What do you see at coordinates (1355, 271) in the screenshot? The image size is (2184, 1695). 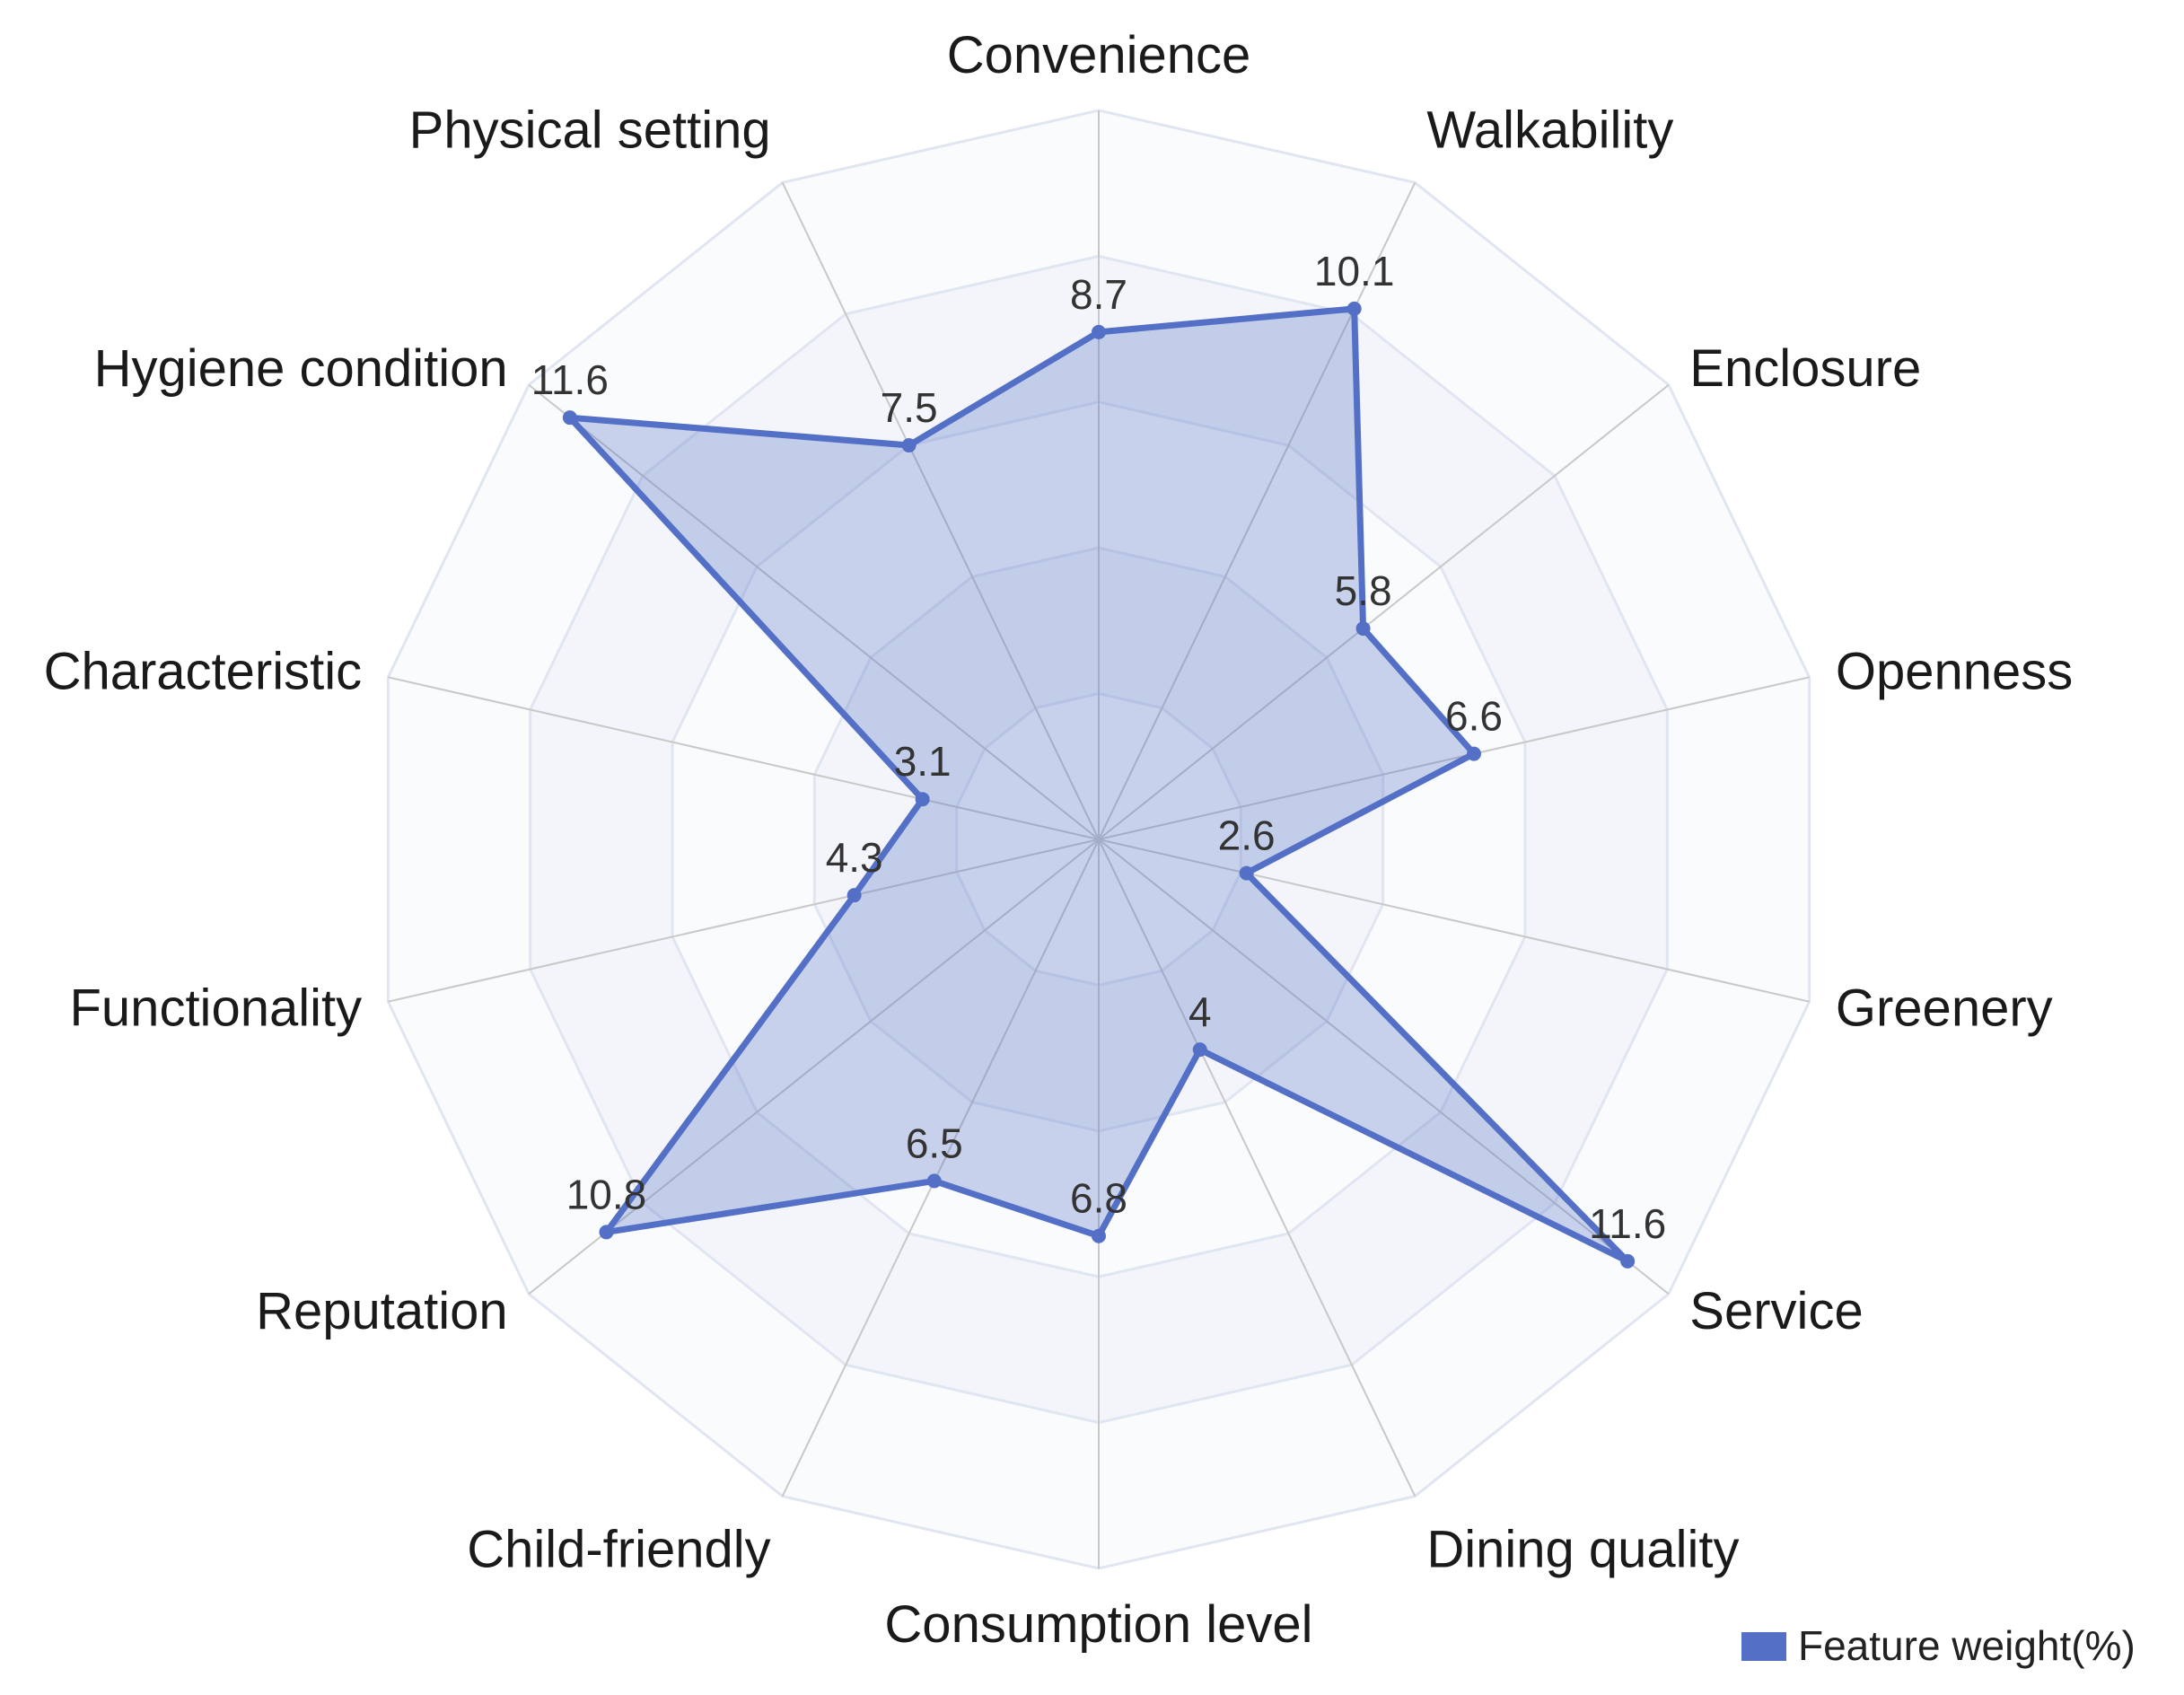 I see `value-label: 10.1` at bounding box center [1355, 271].